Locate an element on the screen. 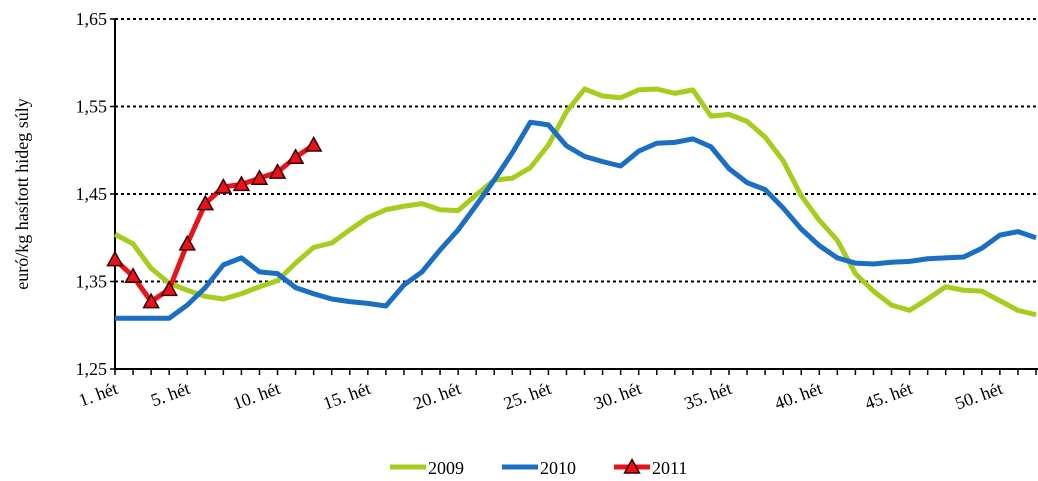  y-tick-label: 1,65 is located at coordinates (92, 19).